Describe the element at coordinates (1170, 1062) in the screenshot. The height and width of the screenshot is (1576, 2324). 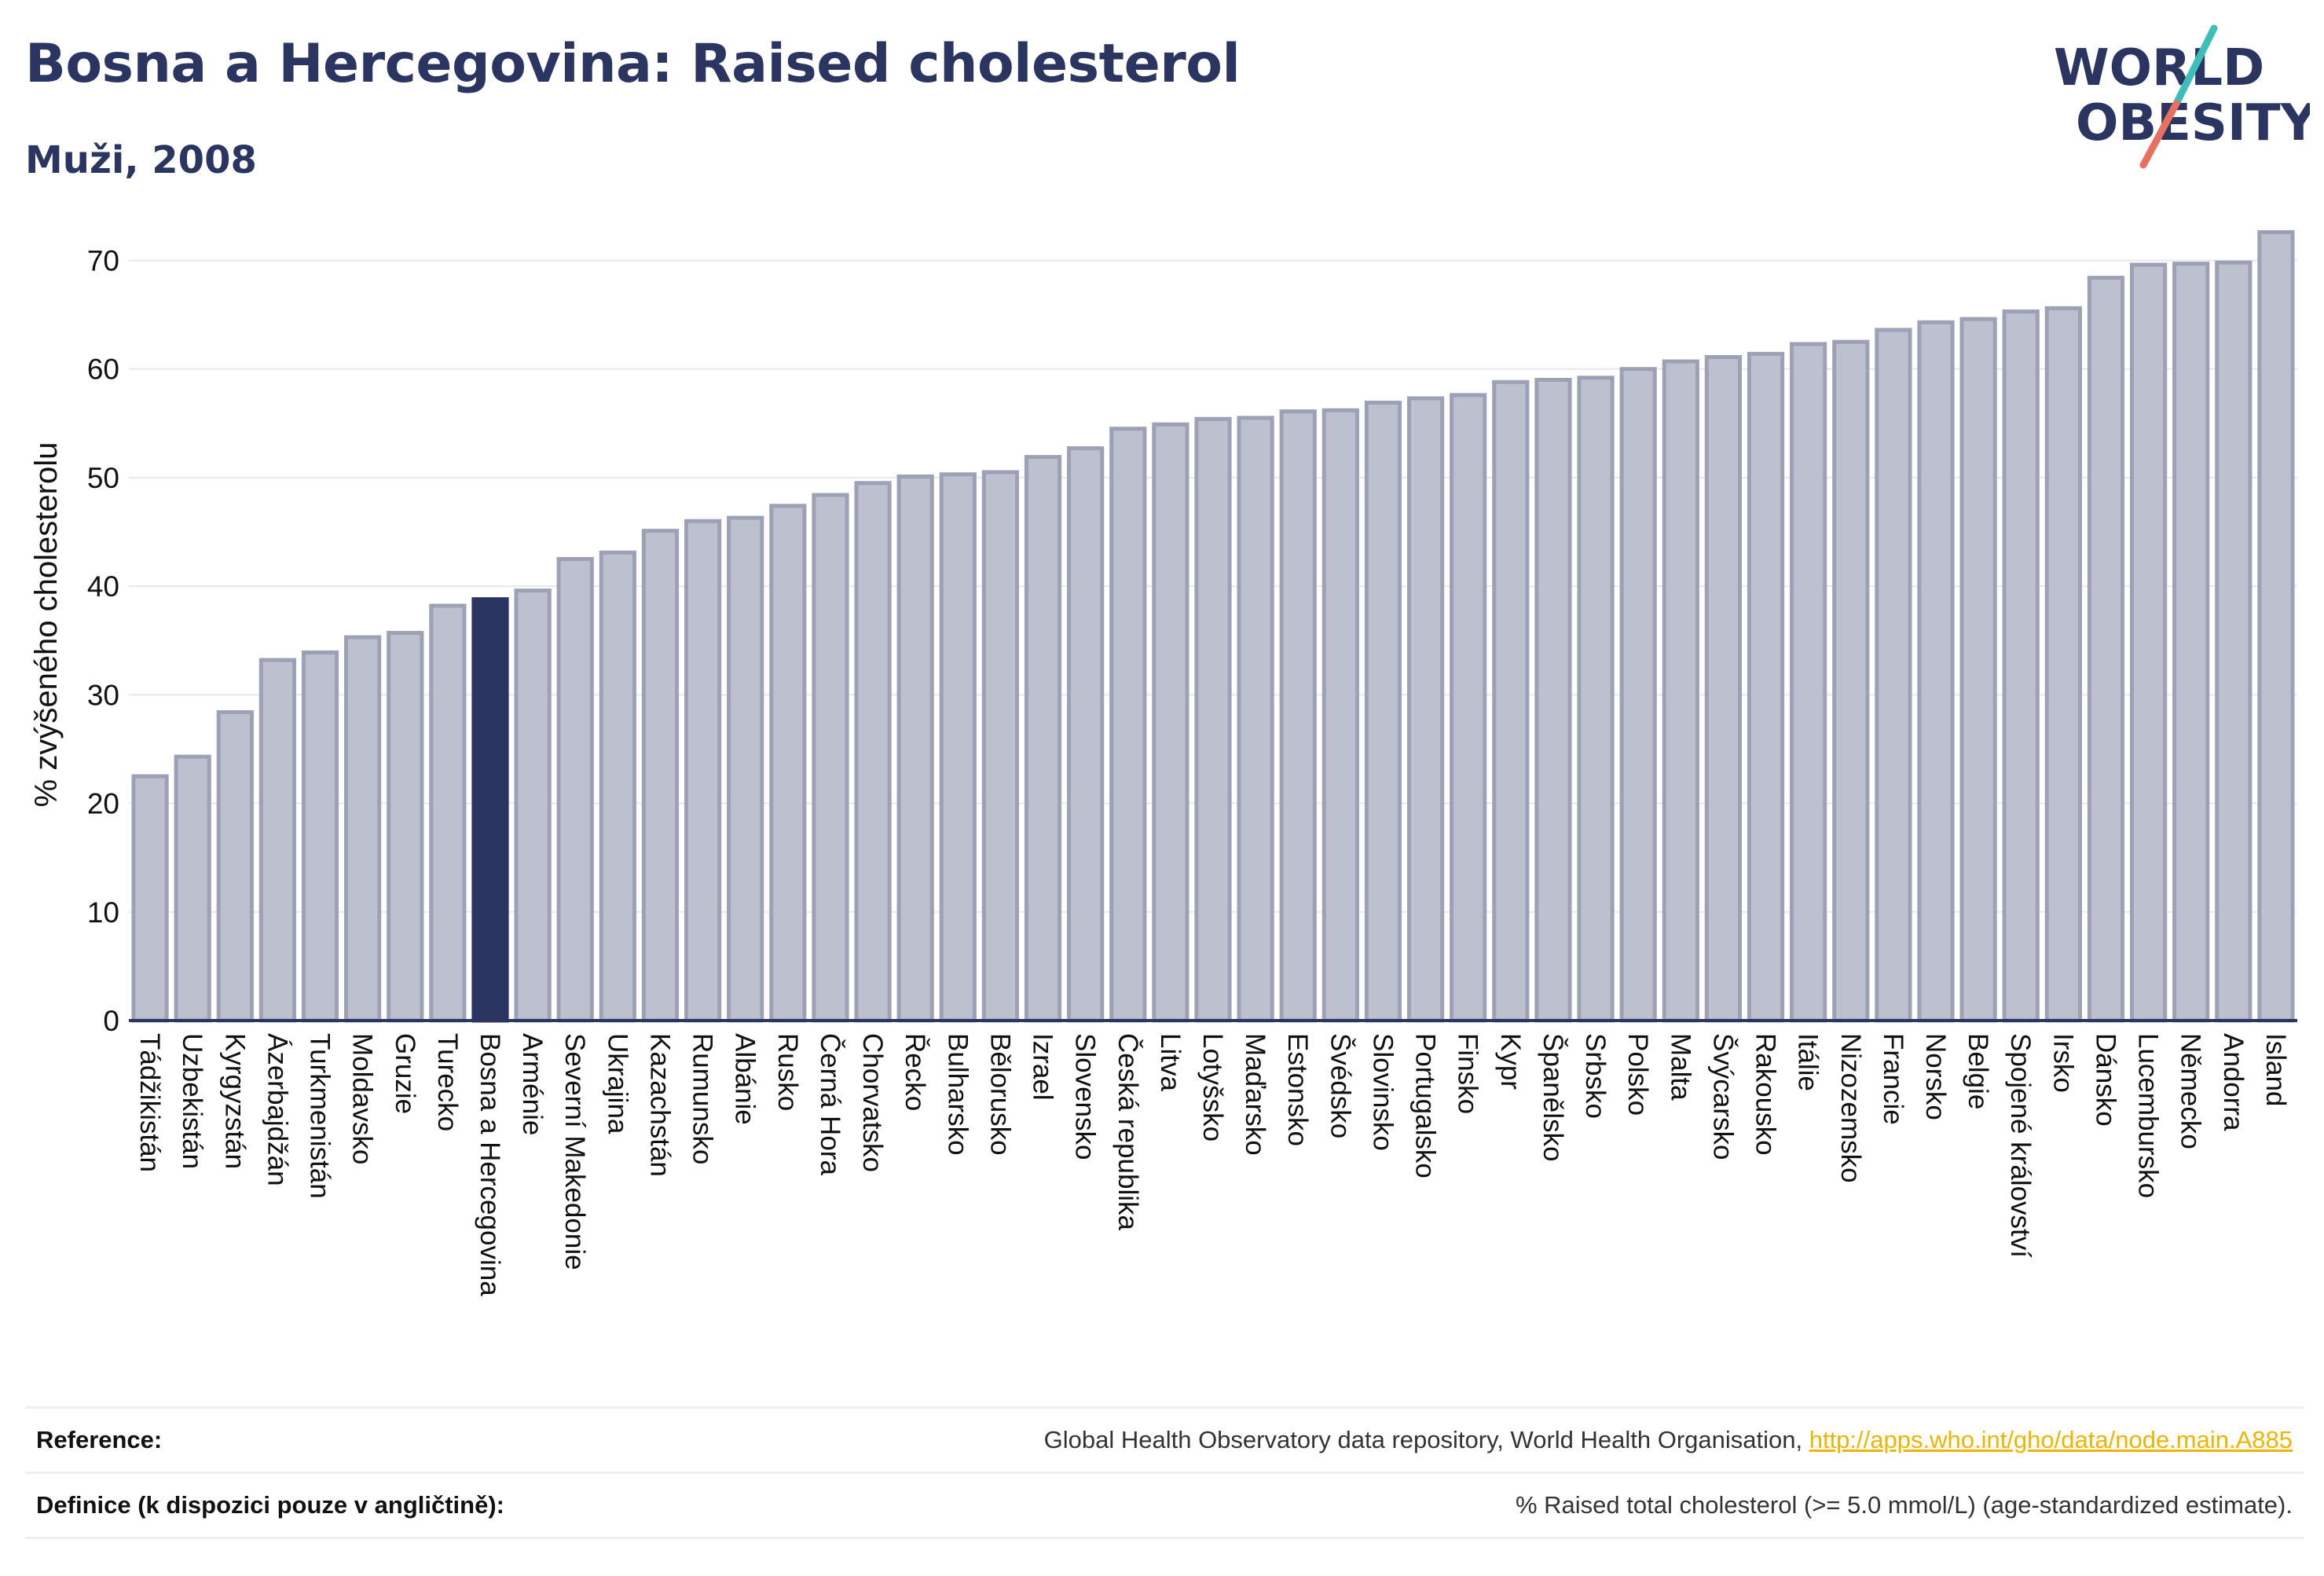
I see `x-tick-label: Litva` at that location.